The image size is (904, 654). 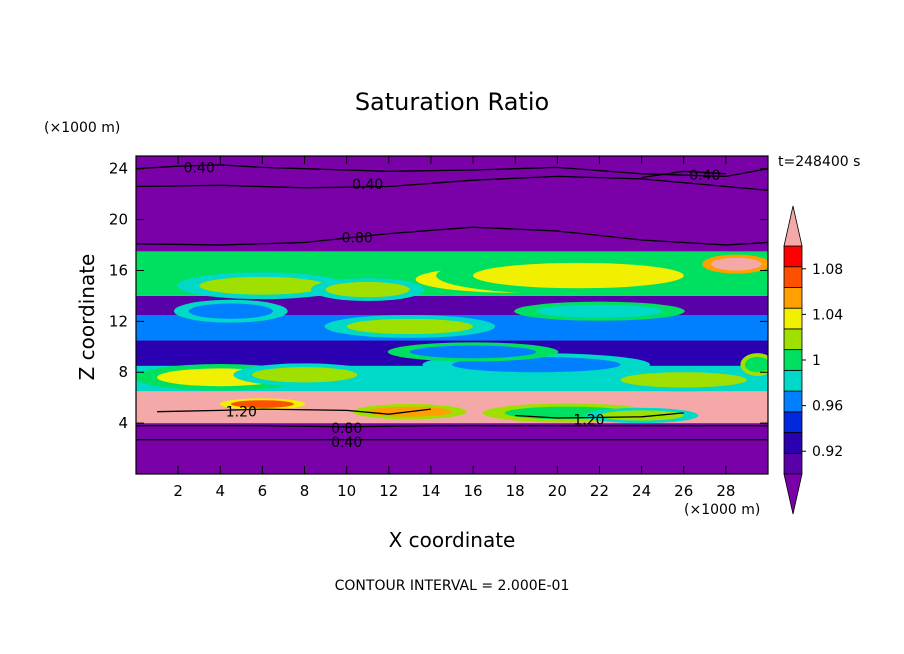 What do you see at coordinates (793, 226) in the screenshot?
I see `colorbar-over-arrow` at bounding box center [793, 226].